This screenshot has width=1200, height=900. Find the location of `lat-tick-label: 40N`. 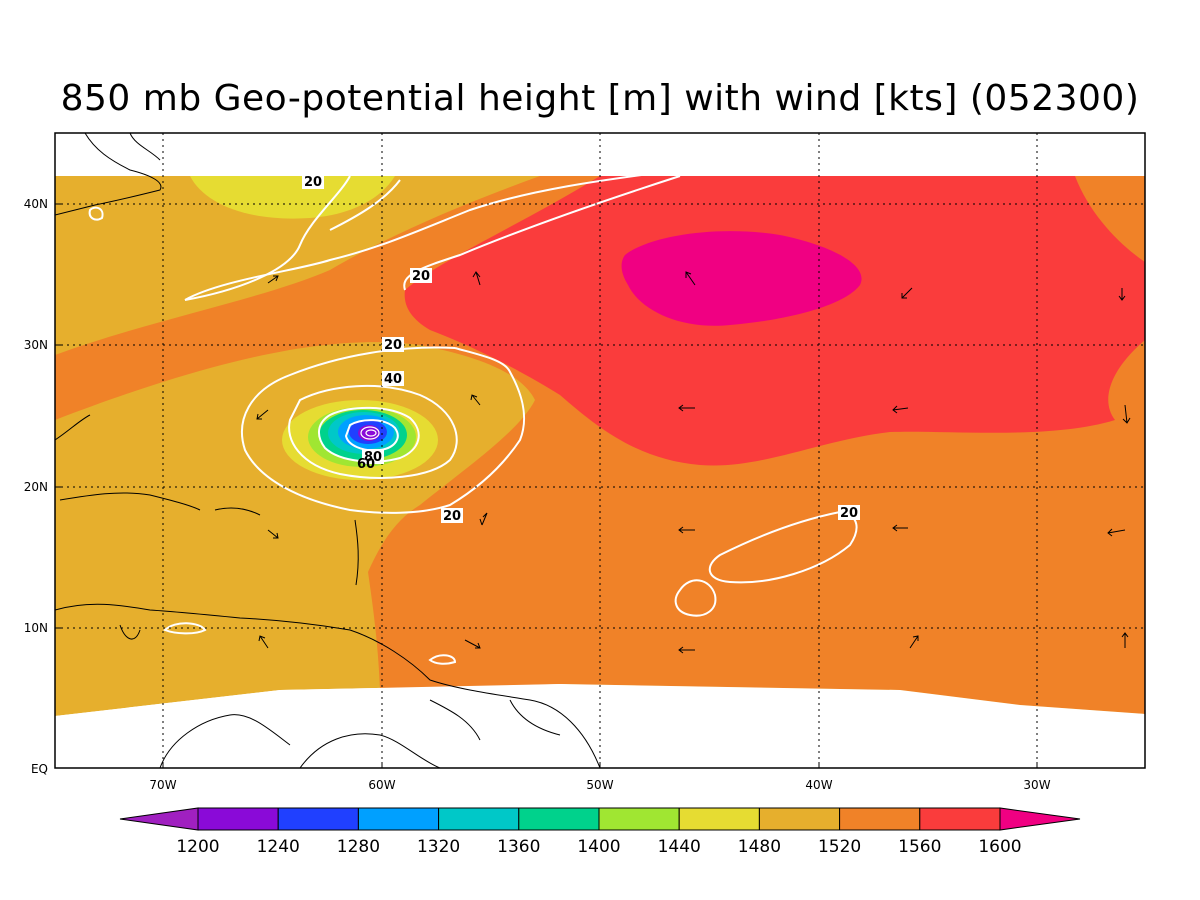

lat-tick-label: 40N is located at coordinates (36, 204).